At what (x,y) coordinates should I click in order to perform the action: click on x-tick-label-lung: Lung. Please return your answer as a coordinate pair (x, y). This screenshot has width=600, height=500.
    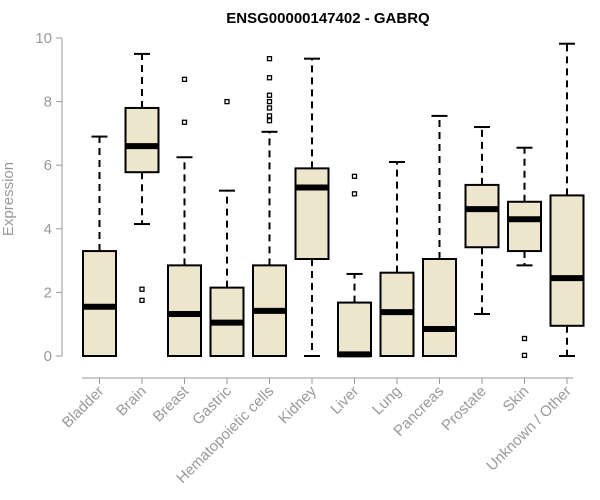
    Looking at the image, I should click on (387, 401).